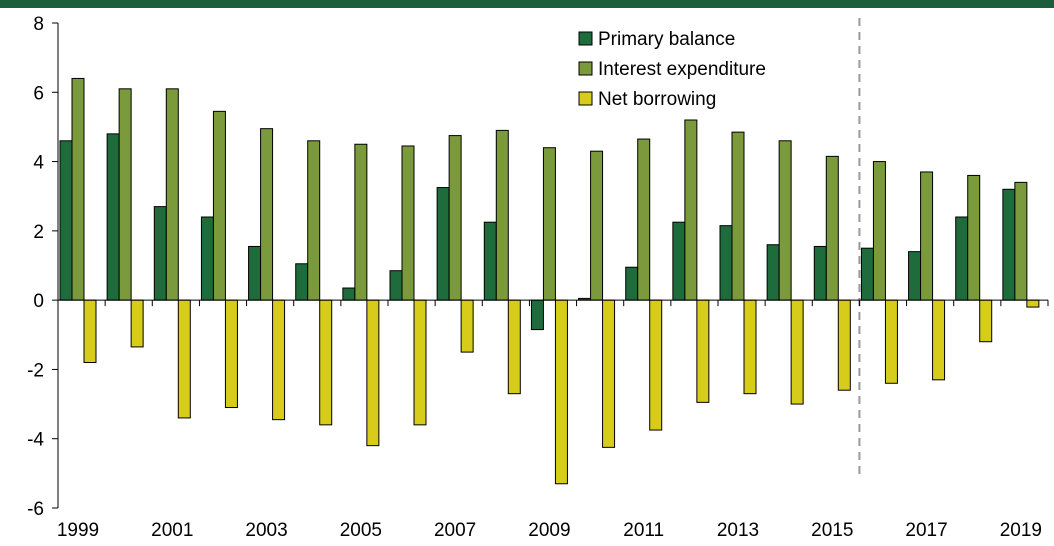 This screenshot has width=1054, height=546. Describe the element at coordinates (820, 273) in the screenshot. I see `bar-primary-balance-2015` at that location.